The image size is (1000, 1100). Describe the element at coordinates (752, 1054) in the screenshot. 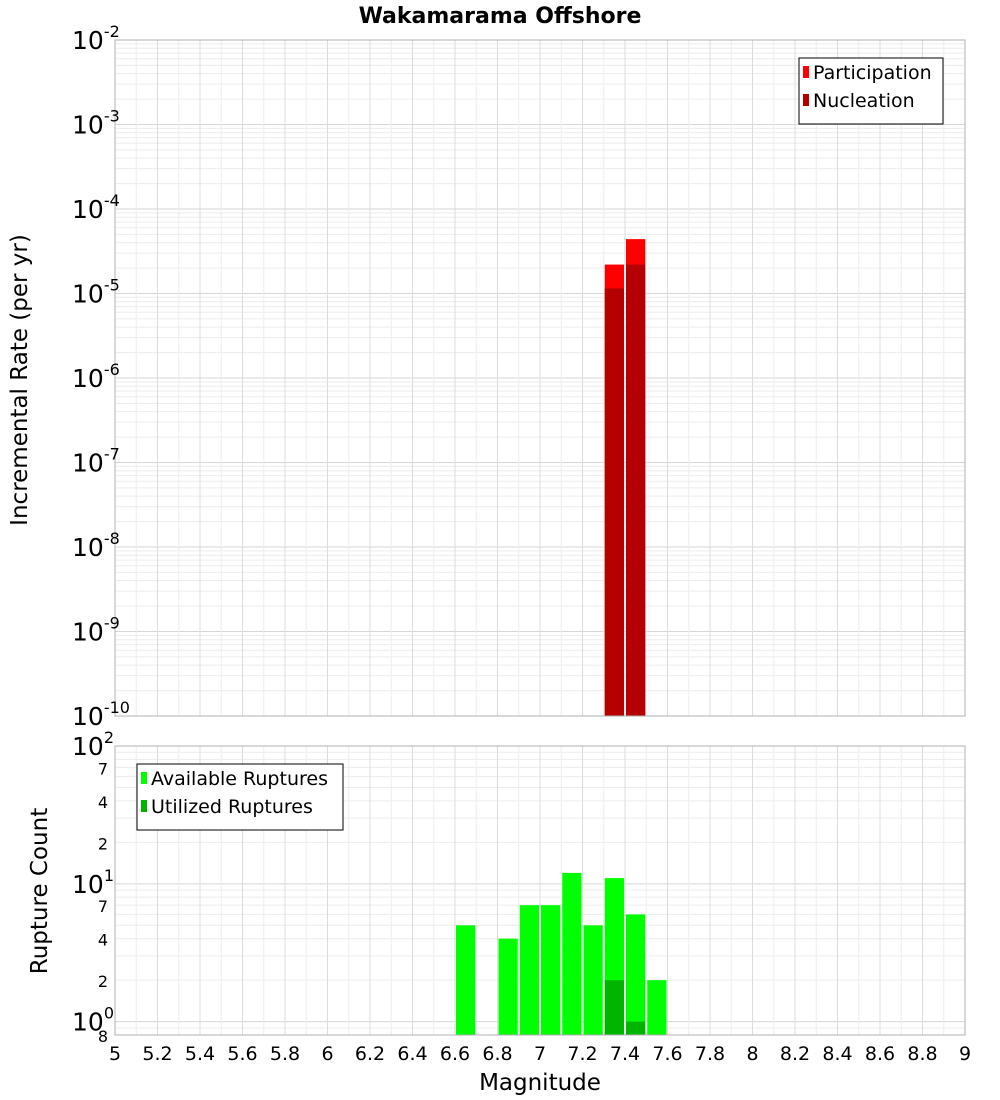

I see `x-tick-label: 8` at that location.